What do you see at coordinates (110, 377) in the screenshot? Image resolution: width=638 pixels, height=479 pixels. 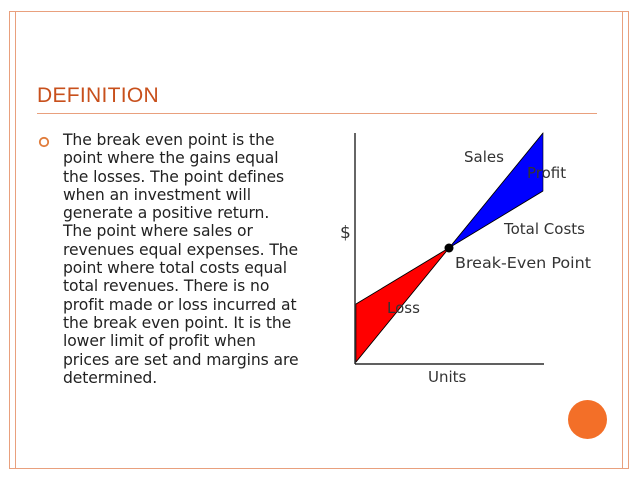 I see `definition-line: determined.` at bounding box center [110, 377].